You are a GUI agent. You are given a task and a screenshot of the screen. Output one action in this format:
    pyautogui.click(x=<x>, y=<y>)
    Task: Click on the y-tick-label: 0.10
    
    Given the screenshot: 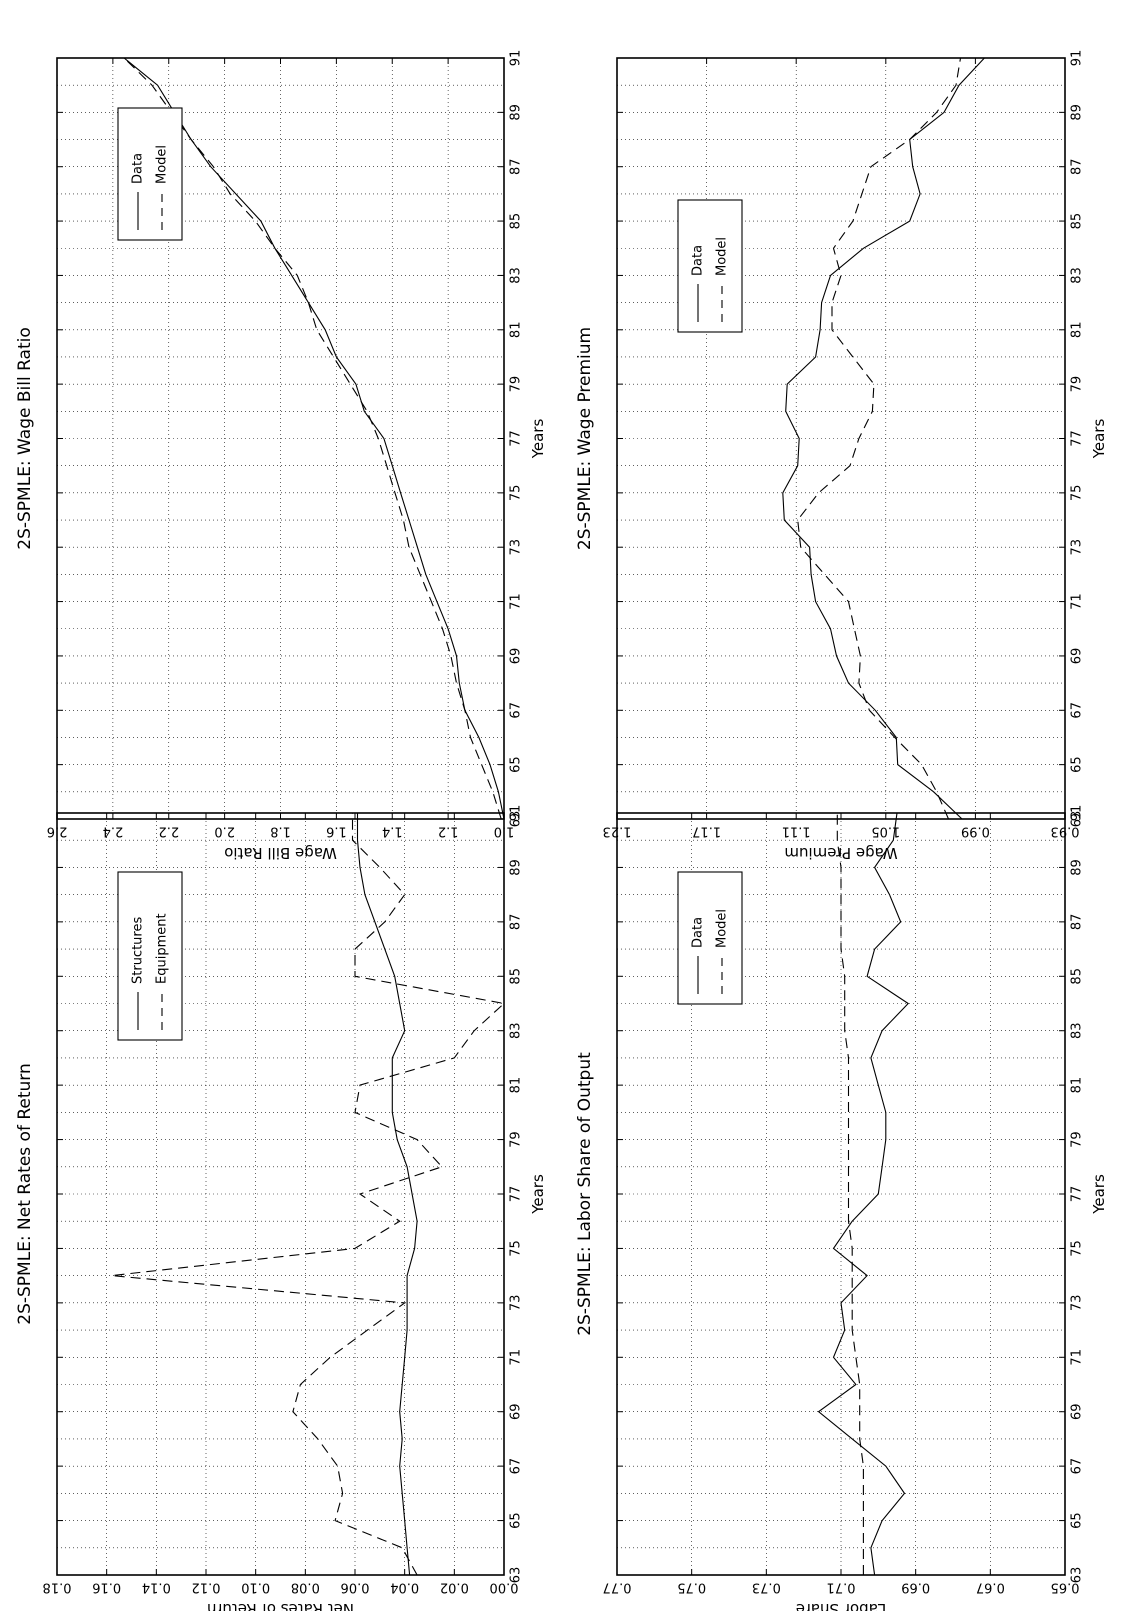 What is the action you would take?
    pyautogui.click(x=255, y=1587)
    